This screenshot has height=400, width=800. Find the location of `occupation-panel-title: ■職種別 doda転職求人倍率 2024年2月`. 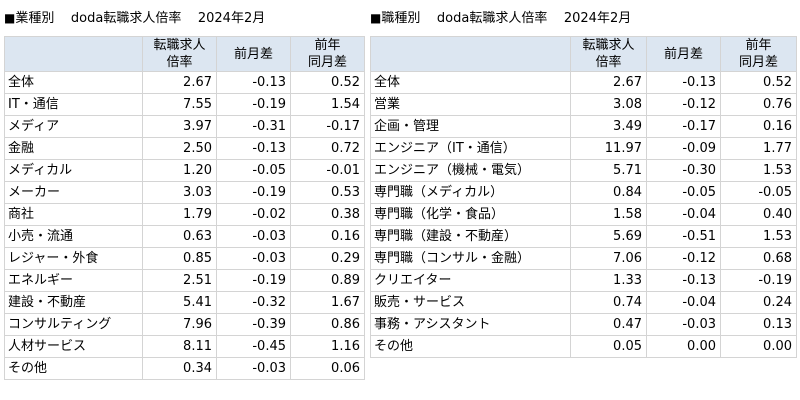

occupation-panel-title: ■職種別 doda転職求人倍率 2024年2月 is located at coordinates (583, 18).